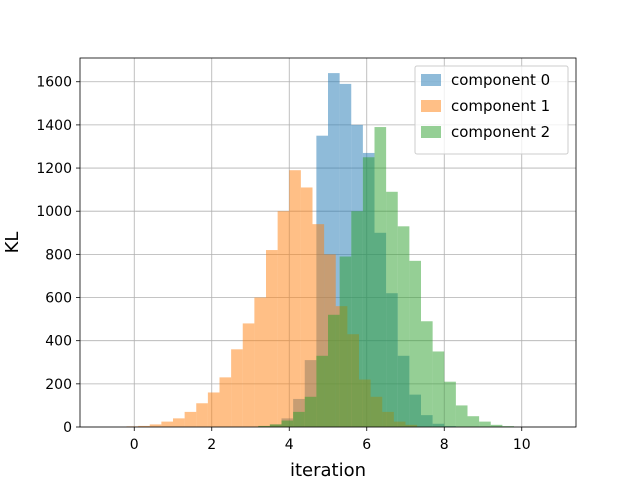 The height and width of the screenshot is (480, 640). I want to click on y-tick-label: 0, so click(67, 428).